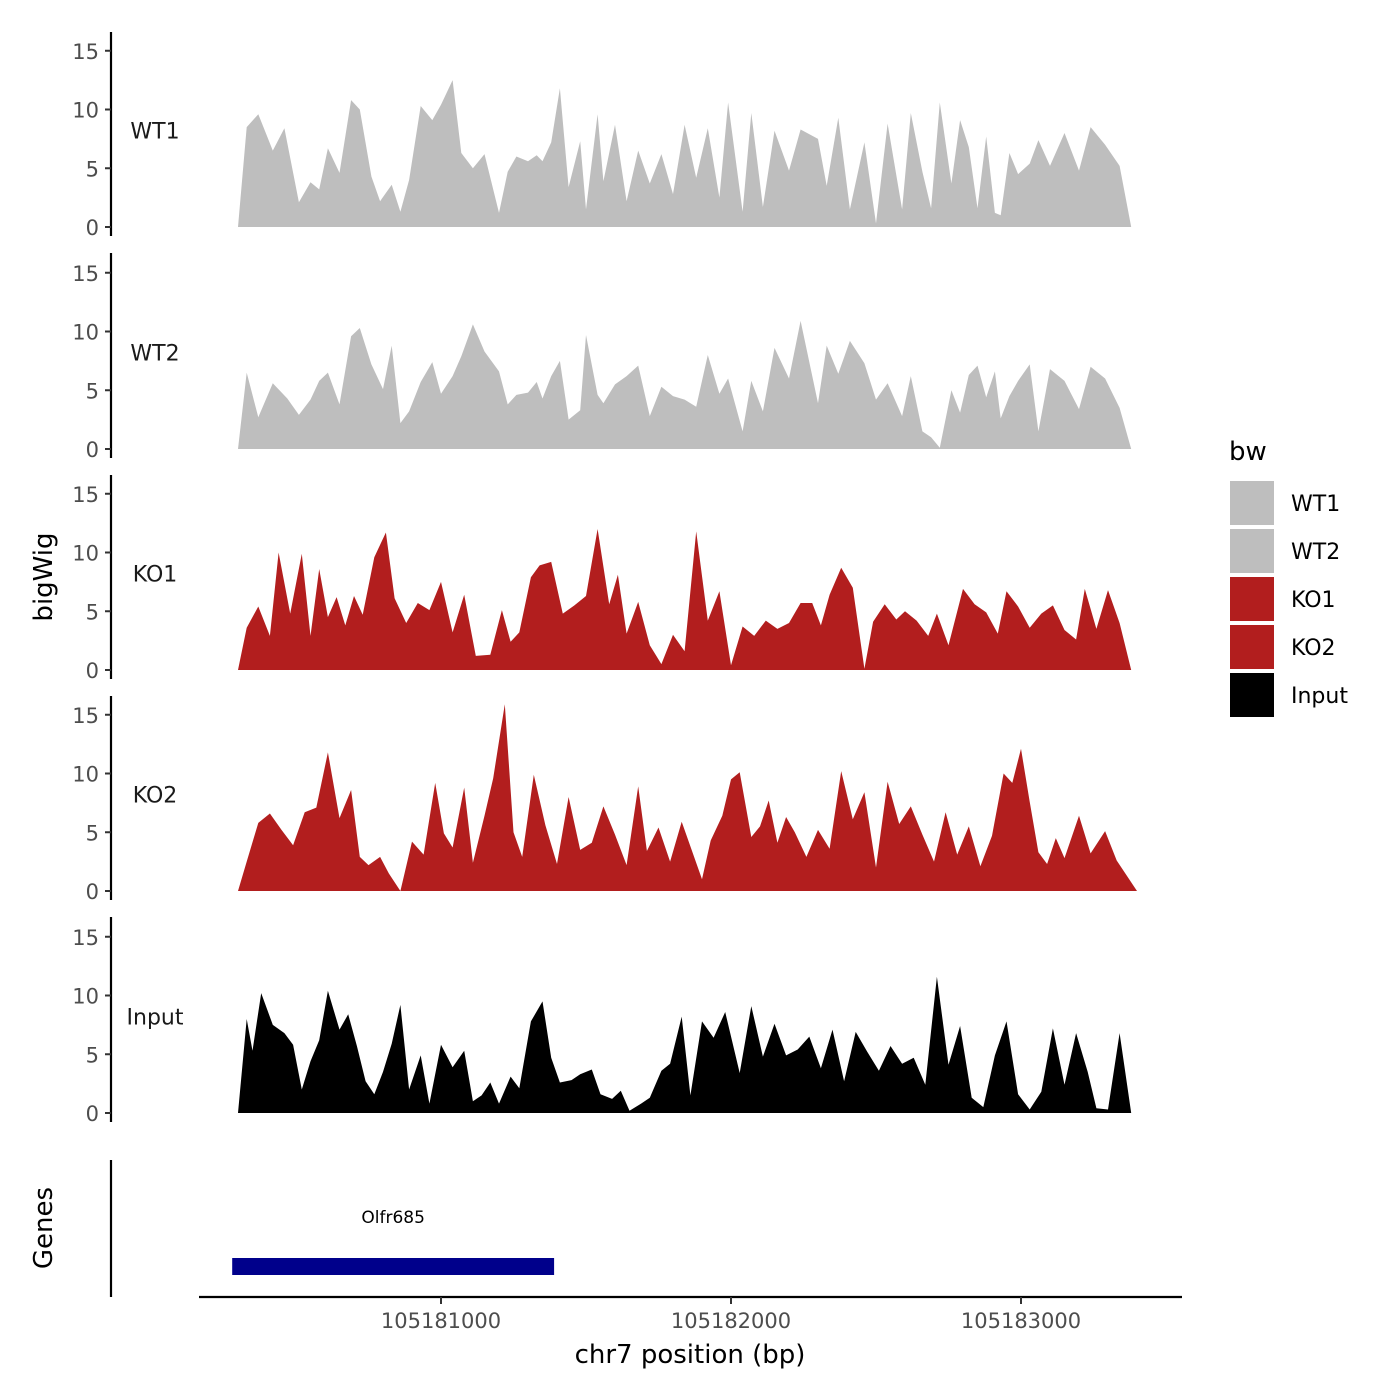 This screenshot has width=1400, height=1400. Describe the element at coordinates (1319, 696) in the screenshot. I see `legend-label: Input` at that location.